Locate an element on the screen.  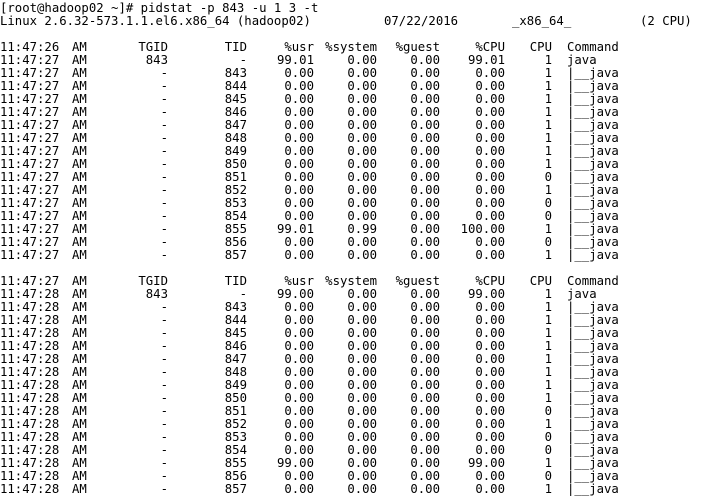
tid-cell: 850 is located at coordinates (235, 164).